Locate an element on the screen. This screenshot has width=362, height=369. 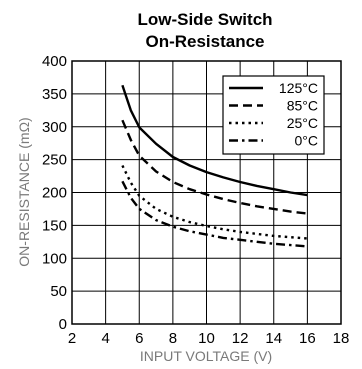
y-axis-label: ON-RESISTANCE (mΩ) is located at coordinates (24, 191).